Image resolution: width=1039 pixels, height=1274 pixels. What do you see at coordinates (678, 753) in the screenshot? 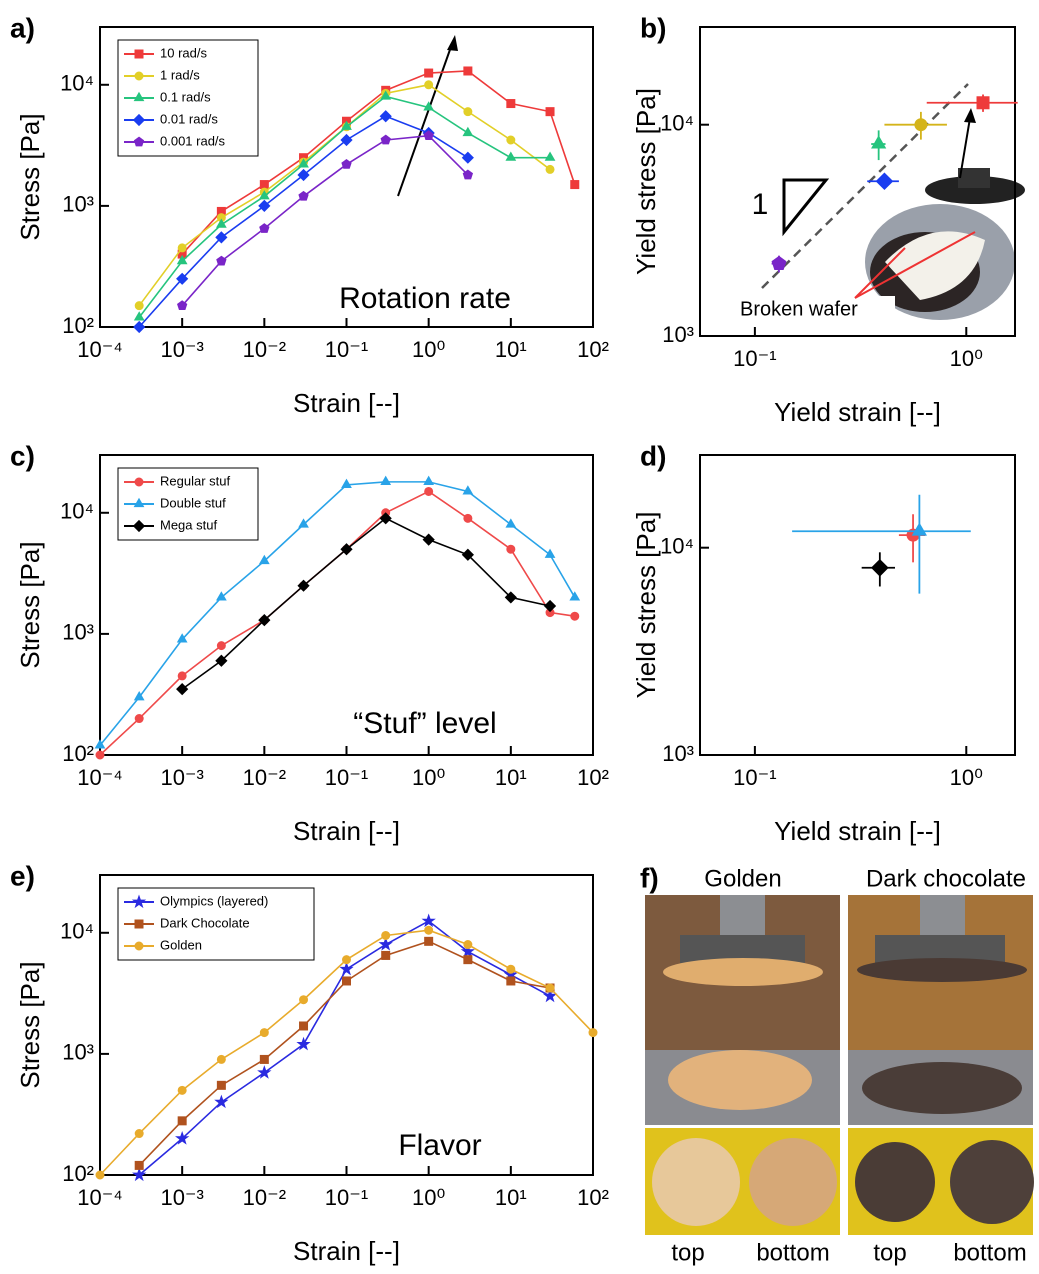
I see `y-tick-label: 10³` at bounding box center [678, 753].